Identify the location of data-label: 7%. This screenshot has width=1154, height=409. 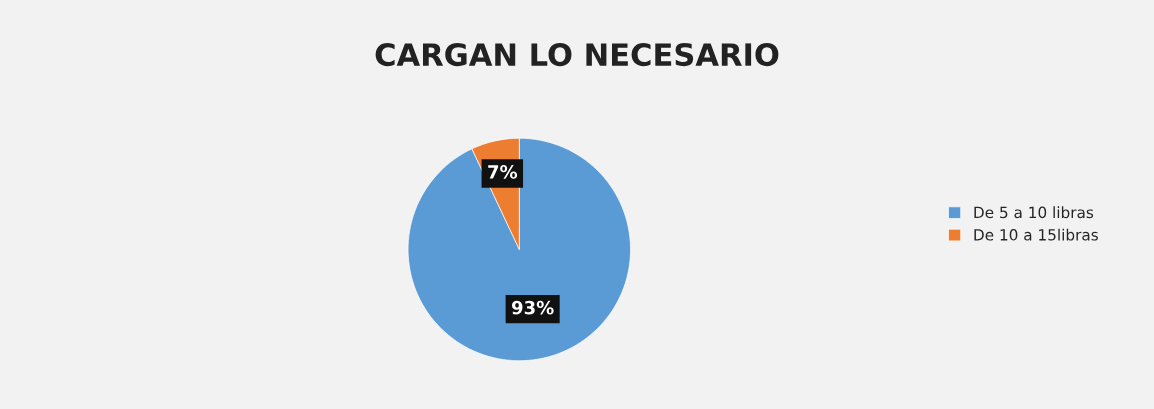
(503, 172).